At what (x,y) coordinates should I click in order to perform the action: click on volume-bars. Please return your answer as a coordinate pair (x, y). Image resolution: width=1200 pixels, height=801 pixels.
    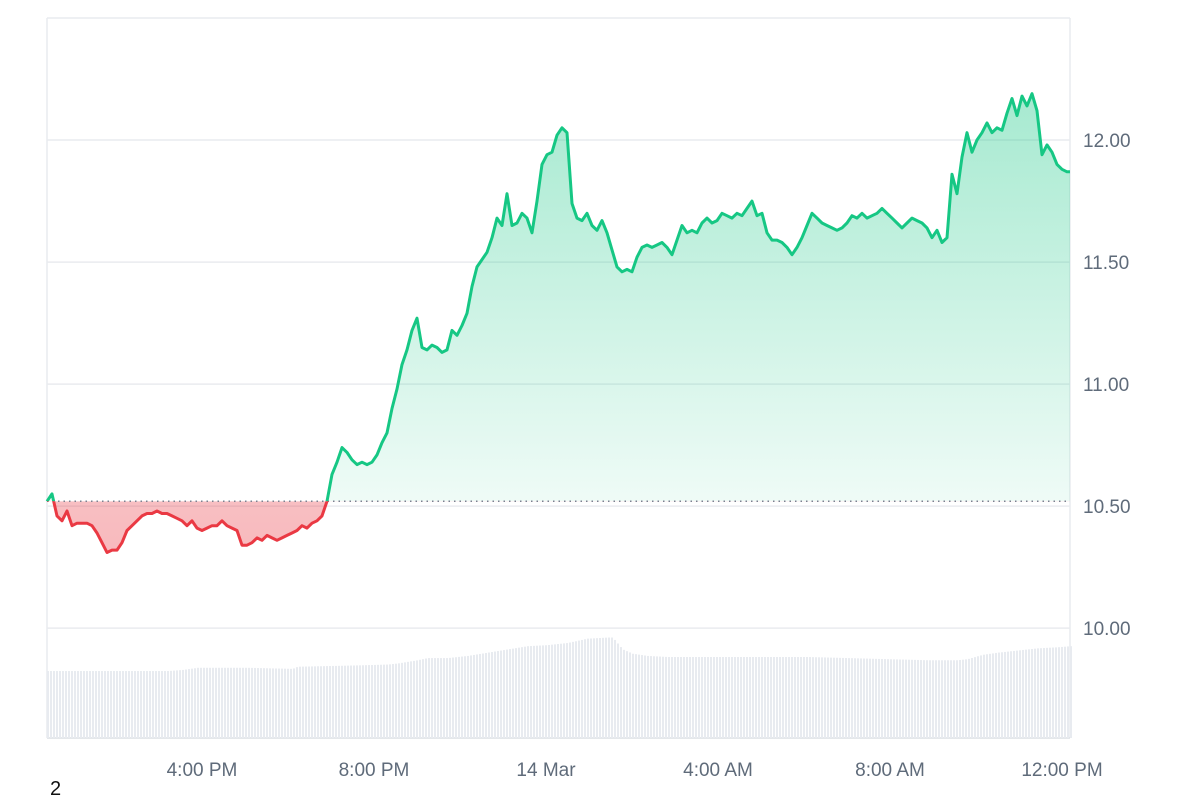
    Looking at the image, I should click on (559, 687).